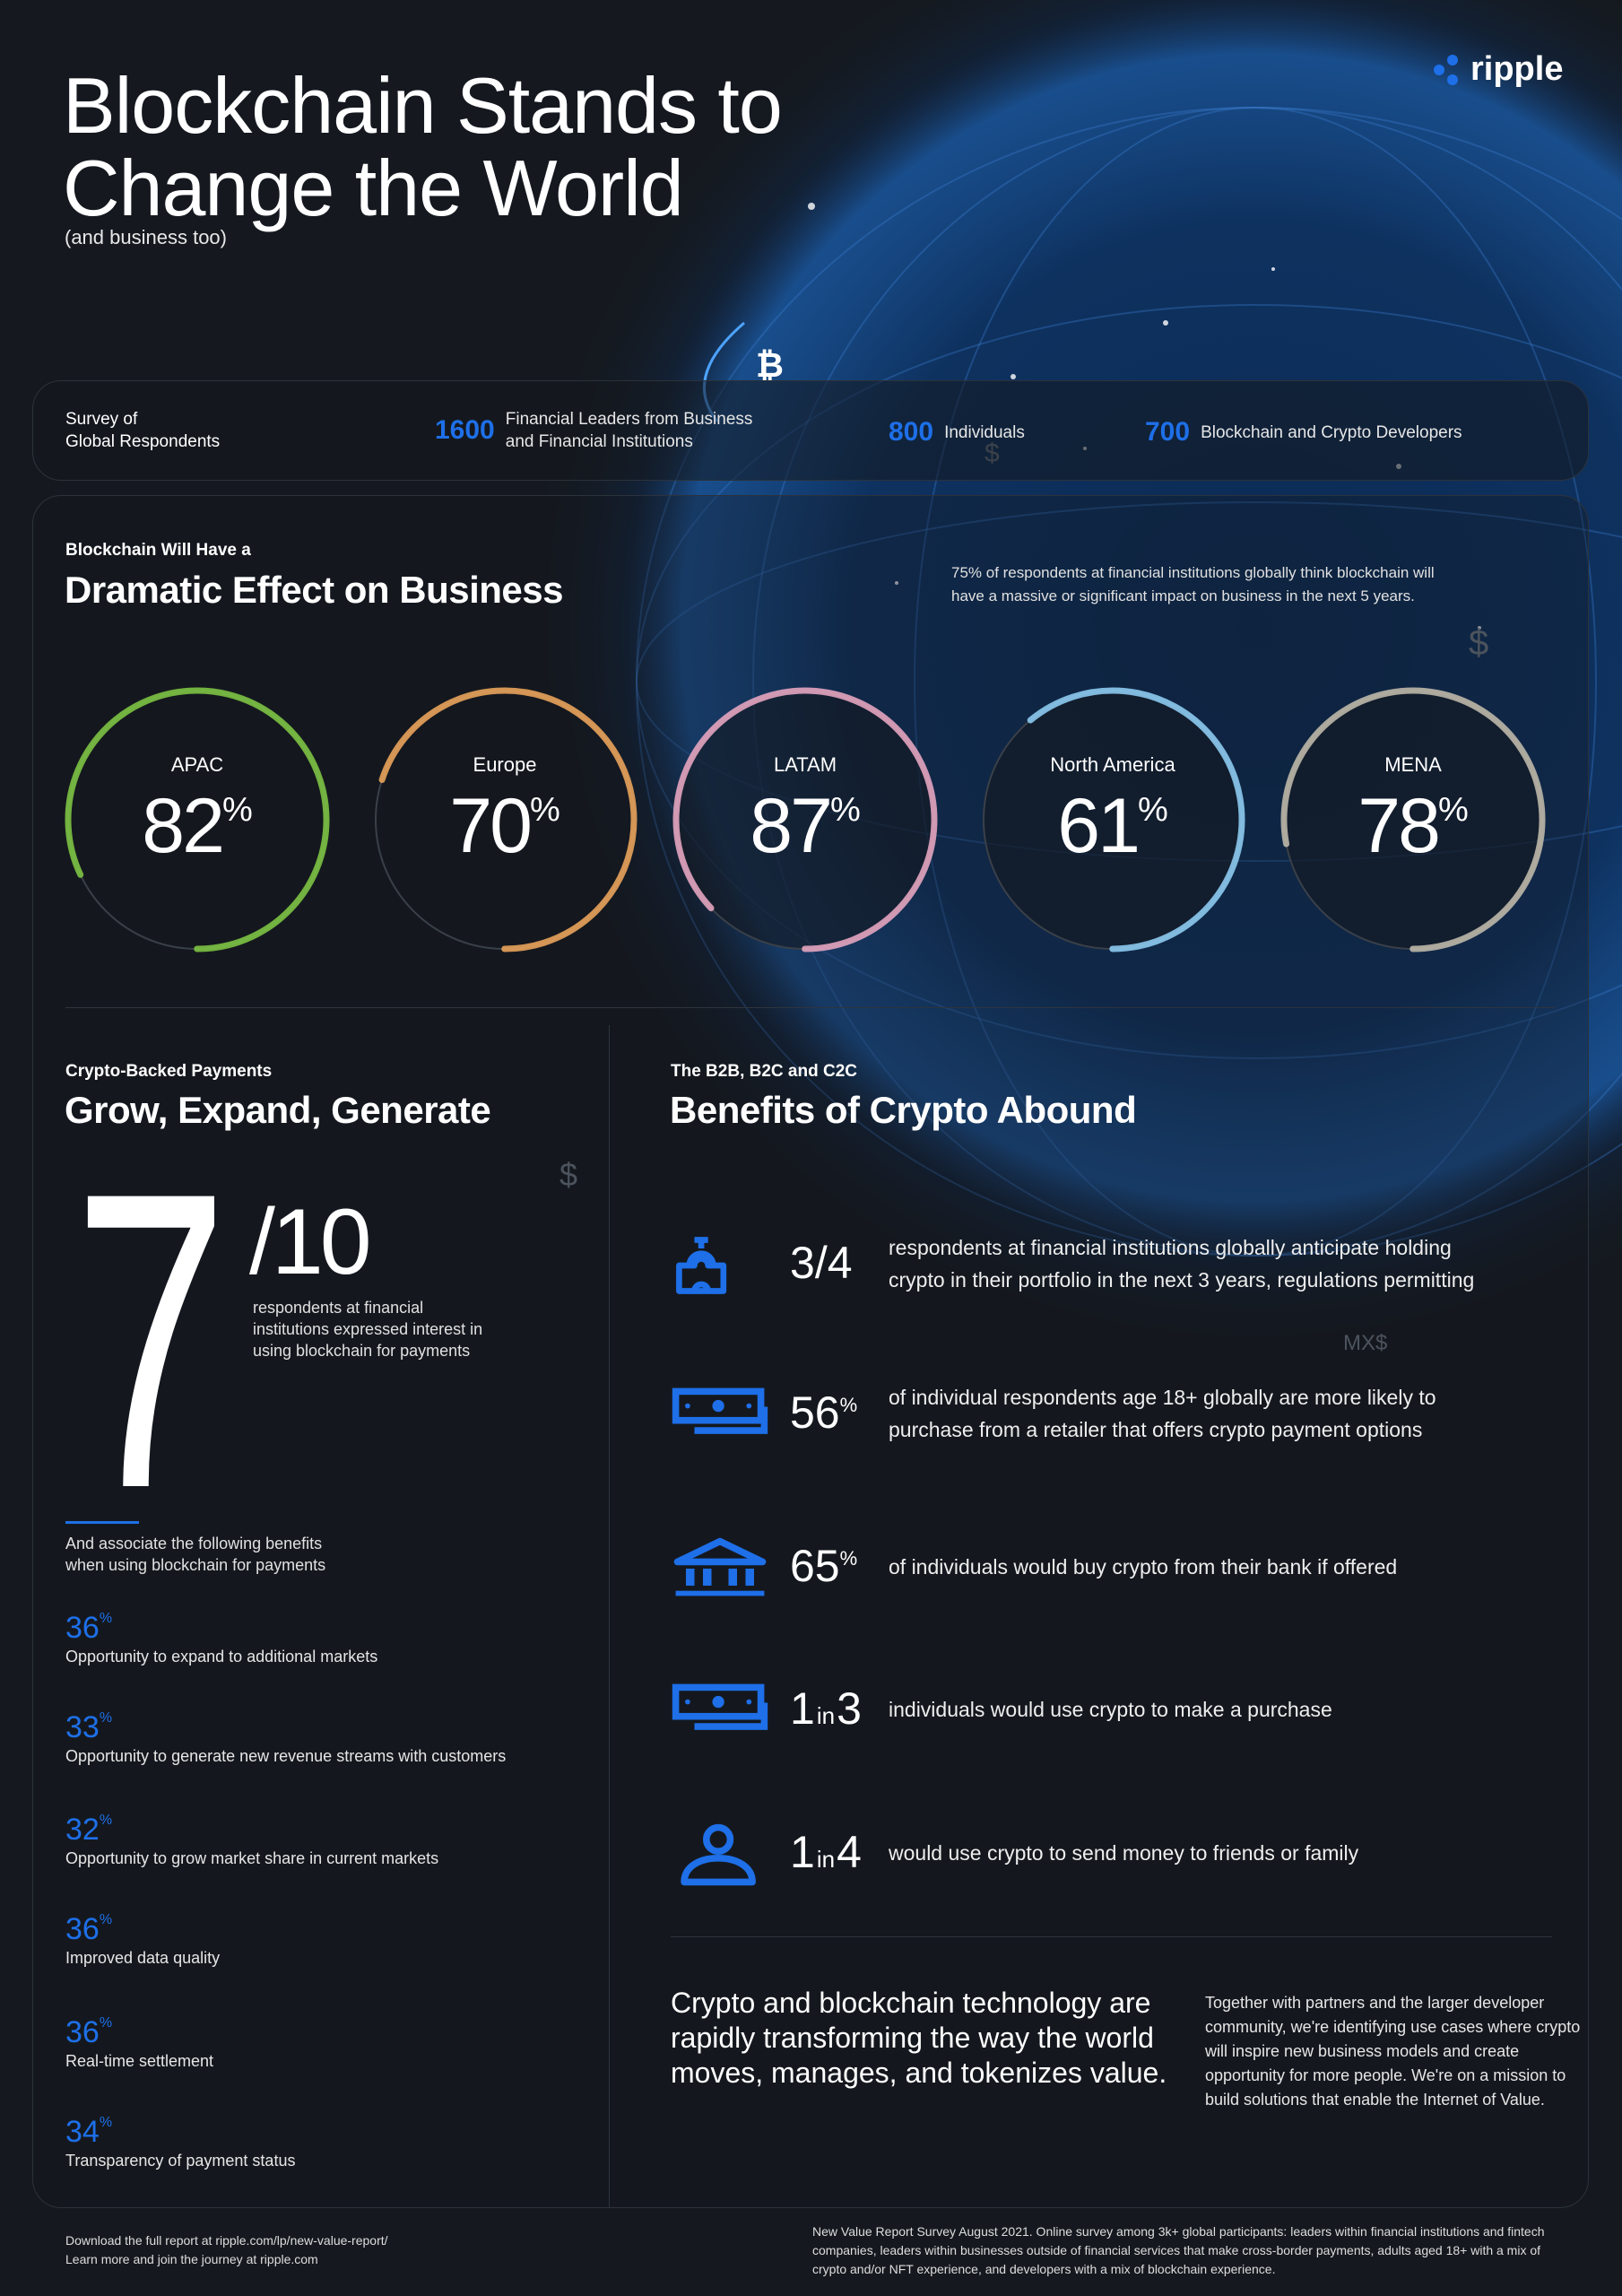  What do you see at coordinates (169, 1071) in the screenshot?
I see `payments-kicker: Crypto-Backed Payments` at bounding box center [169, 1071].